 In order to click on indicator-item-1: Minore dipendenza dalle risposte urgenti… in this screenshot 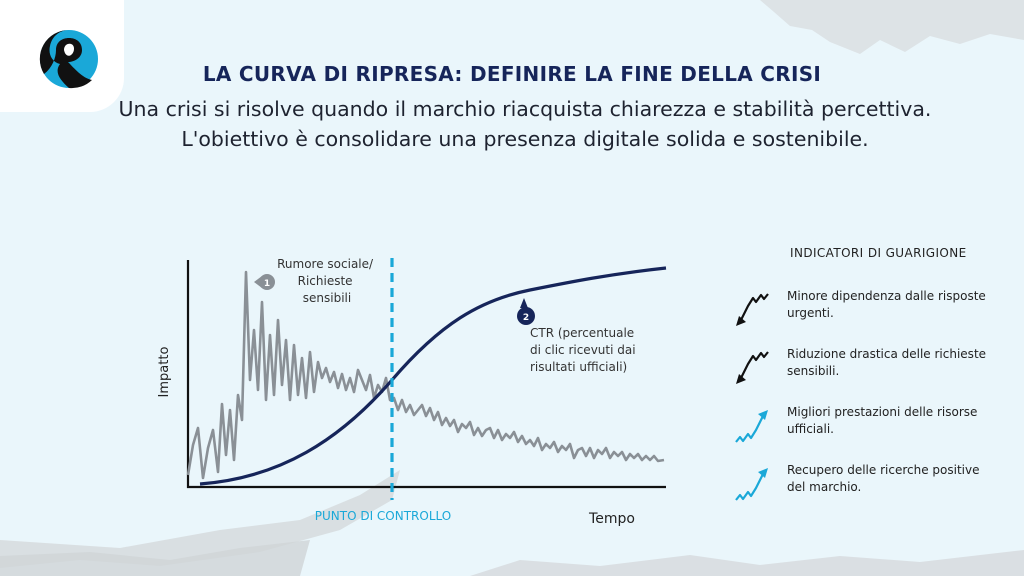, I will do `click(870, 310)`.